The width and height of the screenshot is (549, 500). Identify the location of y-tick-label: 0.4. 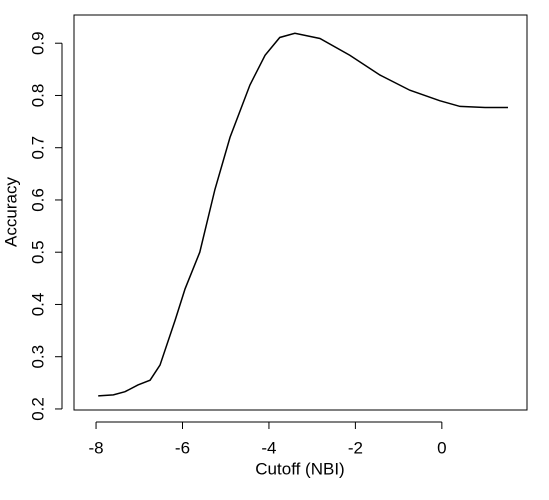
(37, 305).